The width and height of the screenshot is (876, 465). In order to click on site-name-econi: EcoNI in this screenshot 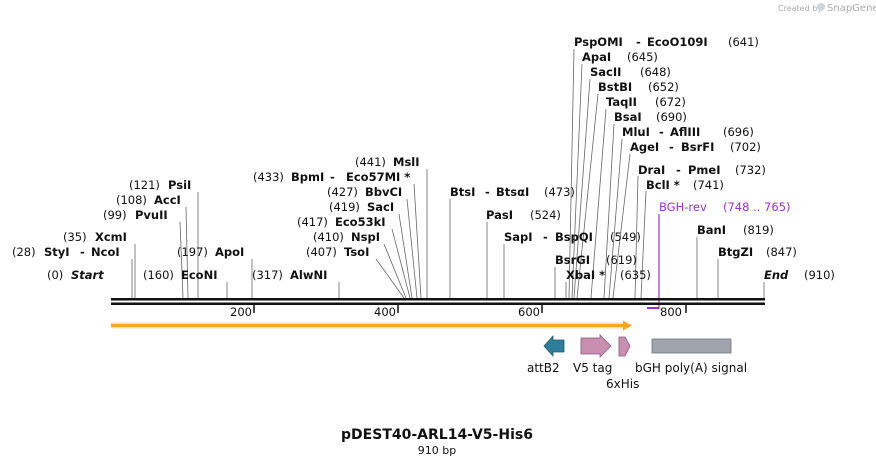, I will do `click(199, 275)`.